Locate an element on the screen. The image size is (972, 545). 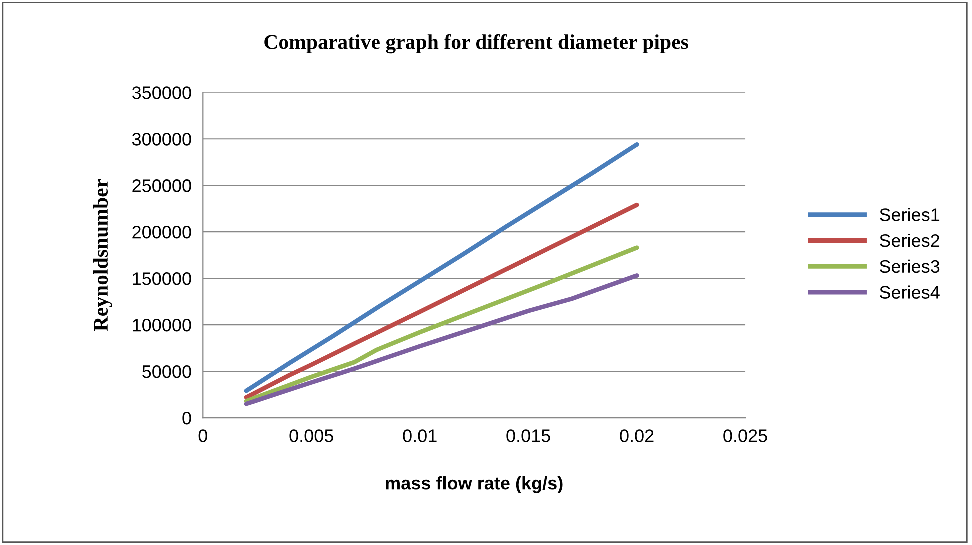
x-tick-label: 0.015 is located at coordinates (528, 436).